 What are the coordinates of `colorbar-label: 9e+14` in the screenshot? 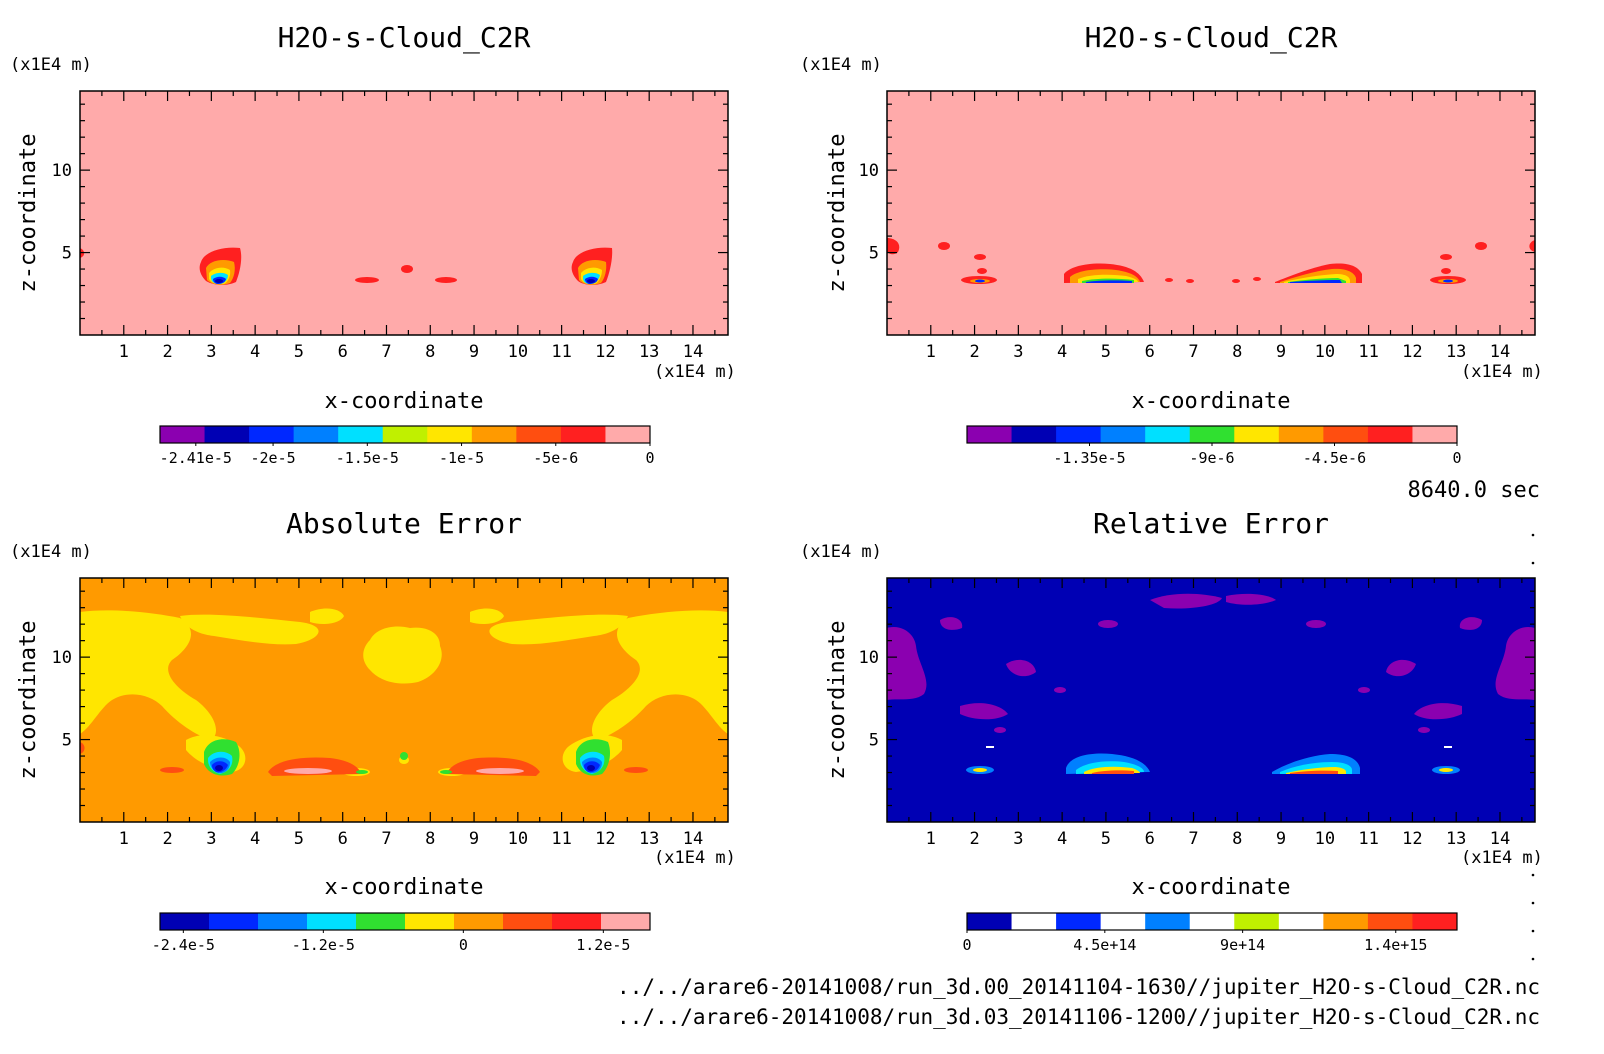 It's located at (1242, 945).